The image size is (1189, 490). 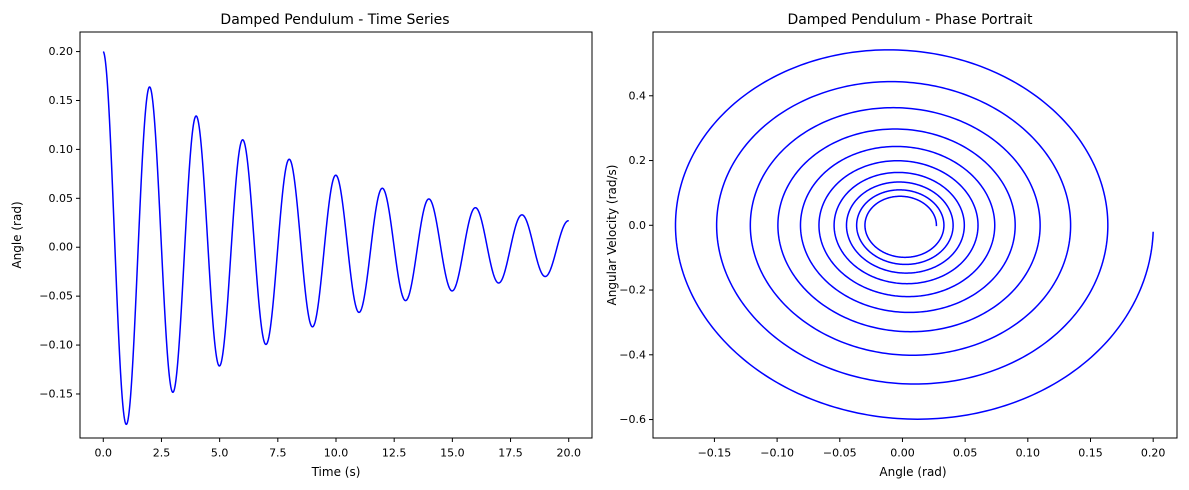 I want to click on x-tick-label: −0.15, so click(x=715, y=453).